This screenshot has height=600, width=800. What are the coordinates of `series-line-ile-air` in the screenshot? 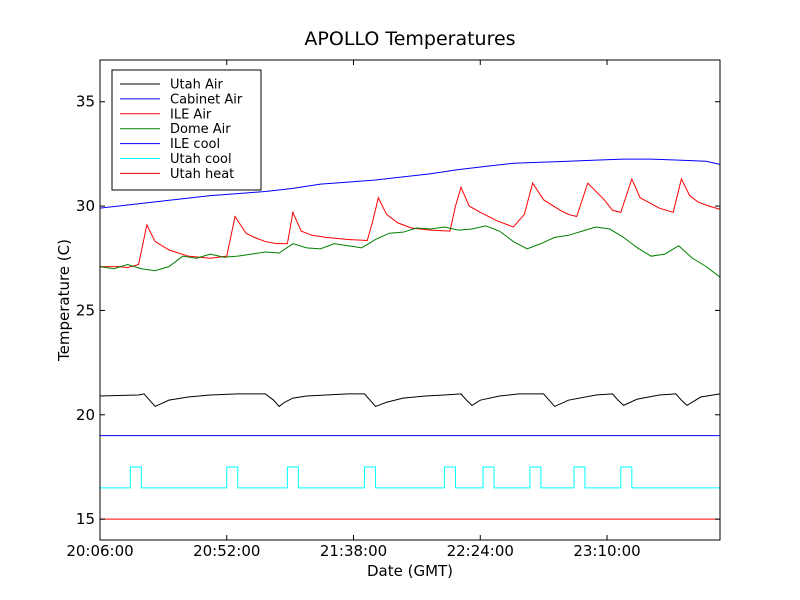 It's located at (410, 223).